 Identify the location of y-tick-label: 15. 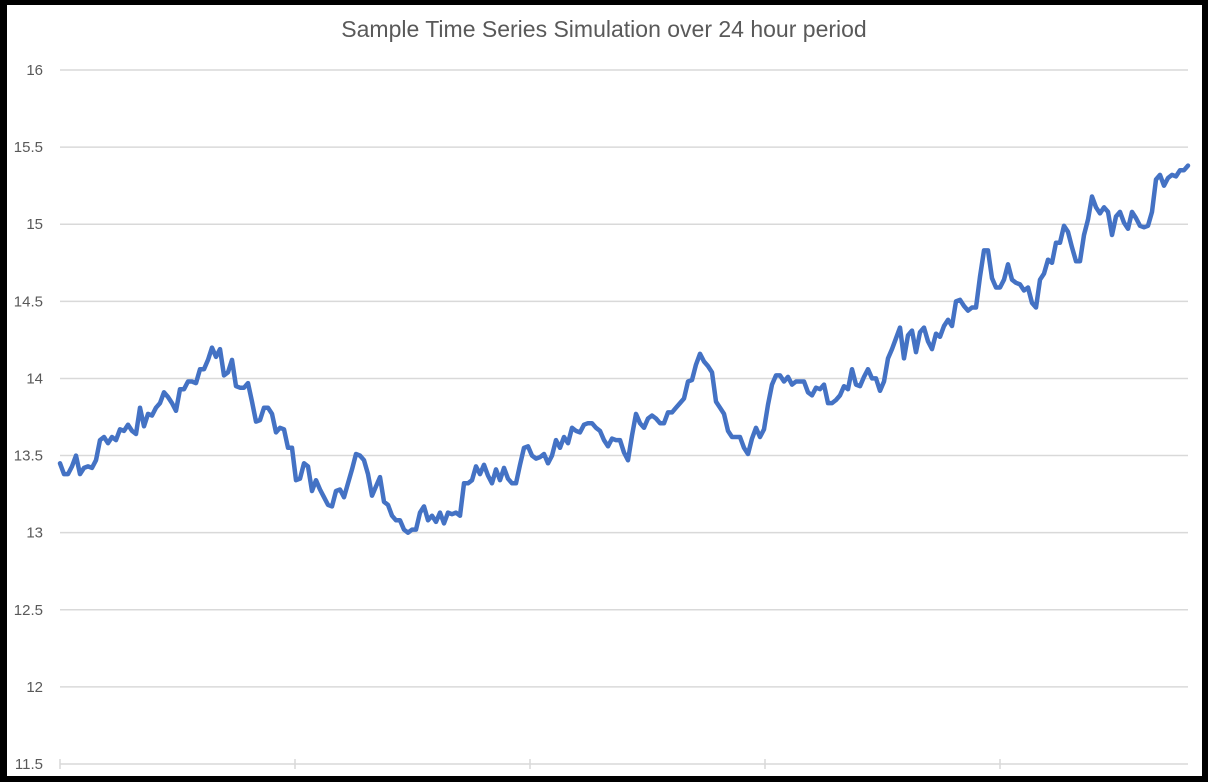
(34, 224).